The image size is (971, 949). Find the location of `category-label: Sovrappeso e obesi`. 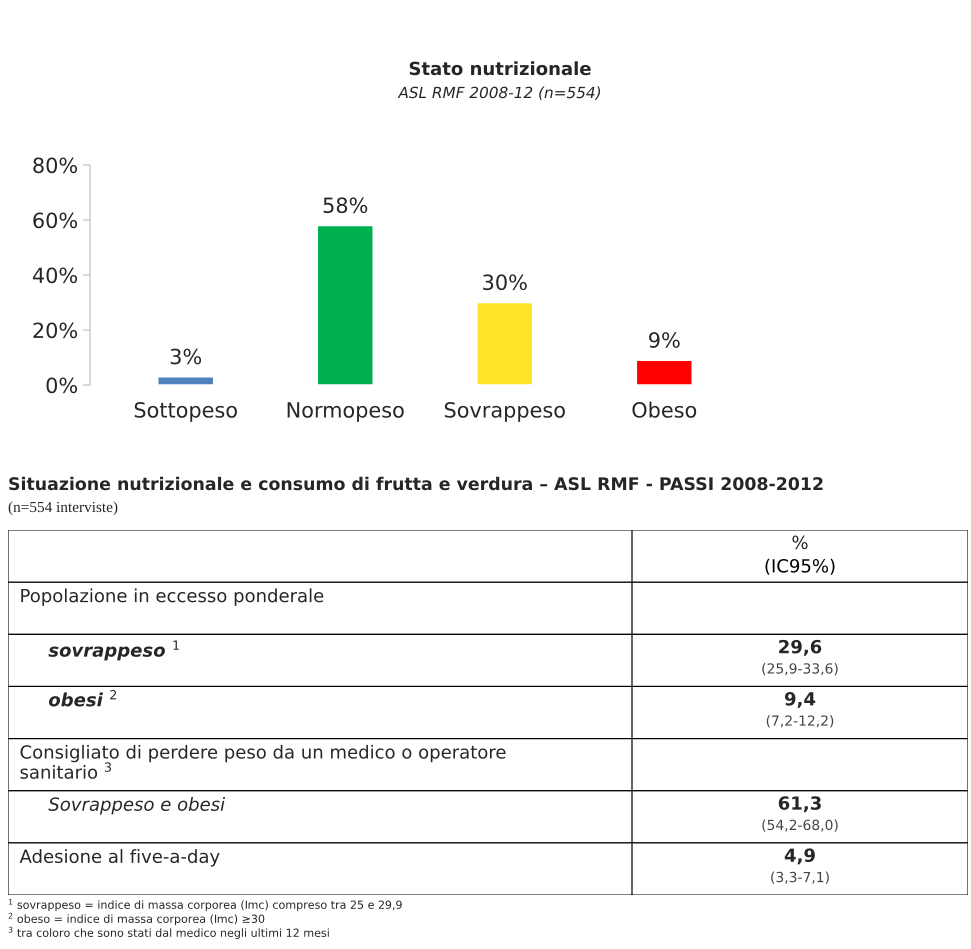

category-label: Sovrappeso e obesi is located at coordinates (137, 805).